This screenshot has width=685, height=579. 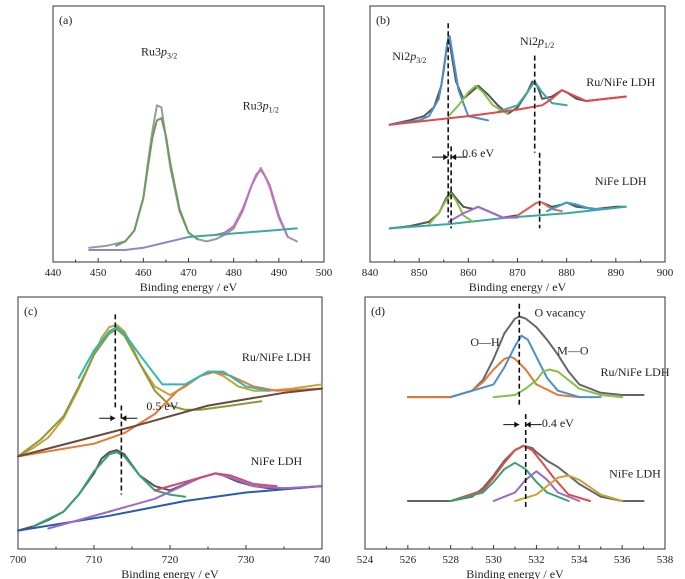 I want to click on x-tick-label: 524, so click(x=365, y=560).